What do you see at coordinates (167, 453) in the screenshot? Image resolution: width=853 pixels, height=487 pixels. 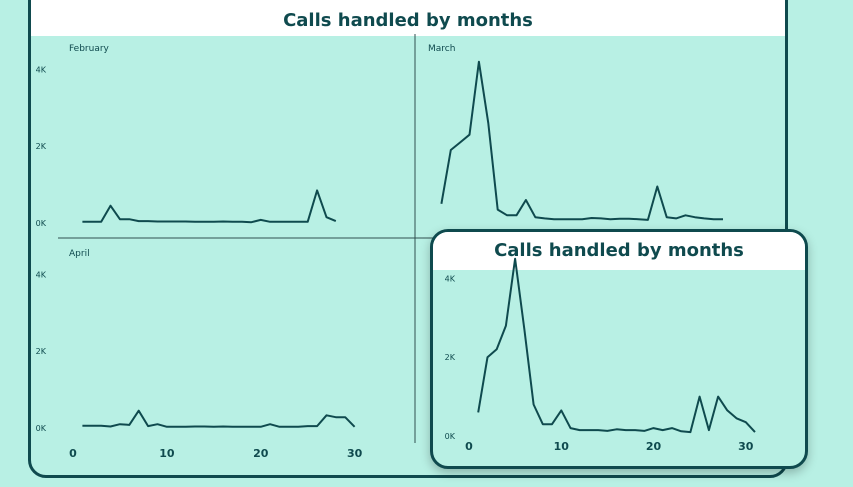 I see `x-tick-label: 10` at bounding box center [167, 453].